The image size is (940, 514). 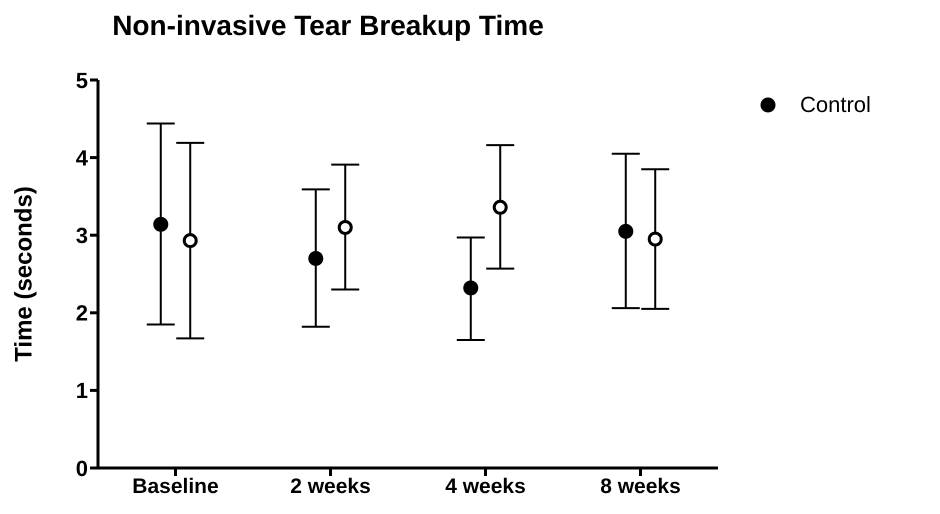 What do you see at coordinates (175, 486) in the screenshot?
I see `x-tick-label: Baseline` at bounding box center [175, 486].